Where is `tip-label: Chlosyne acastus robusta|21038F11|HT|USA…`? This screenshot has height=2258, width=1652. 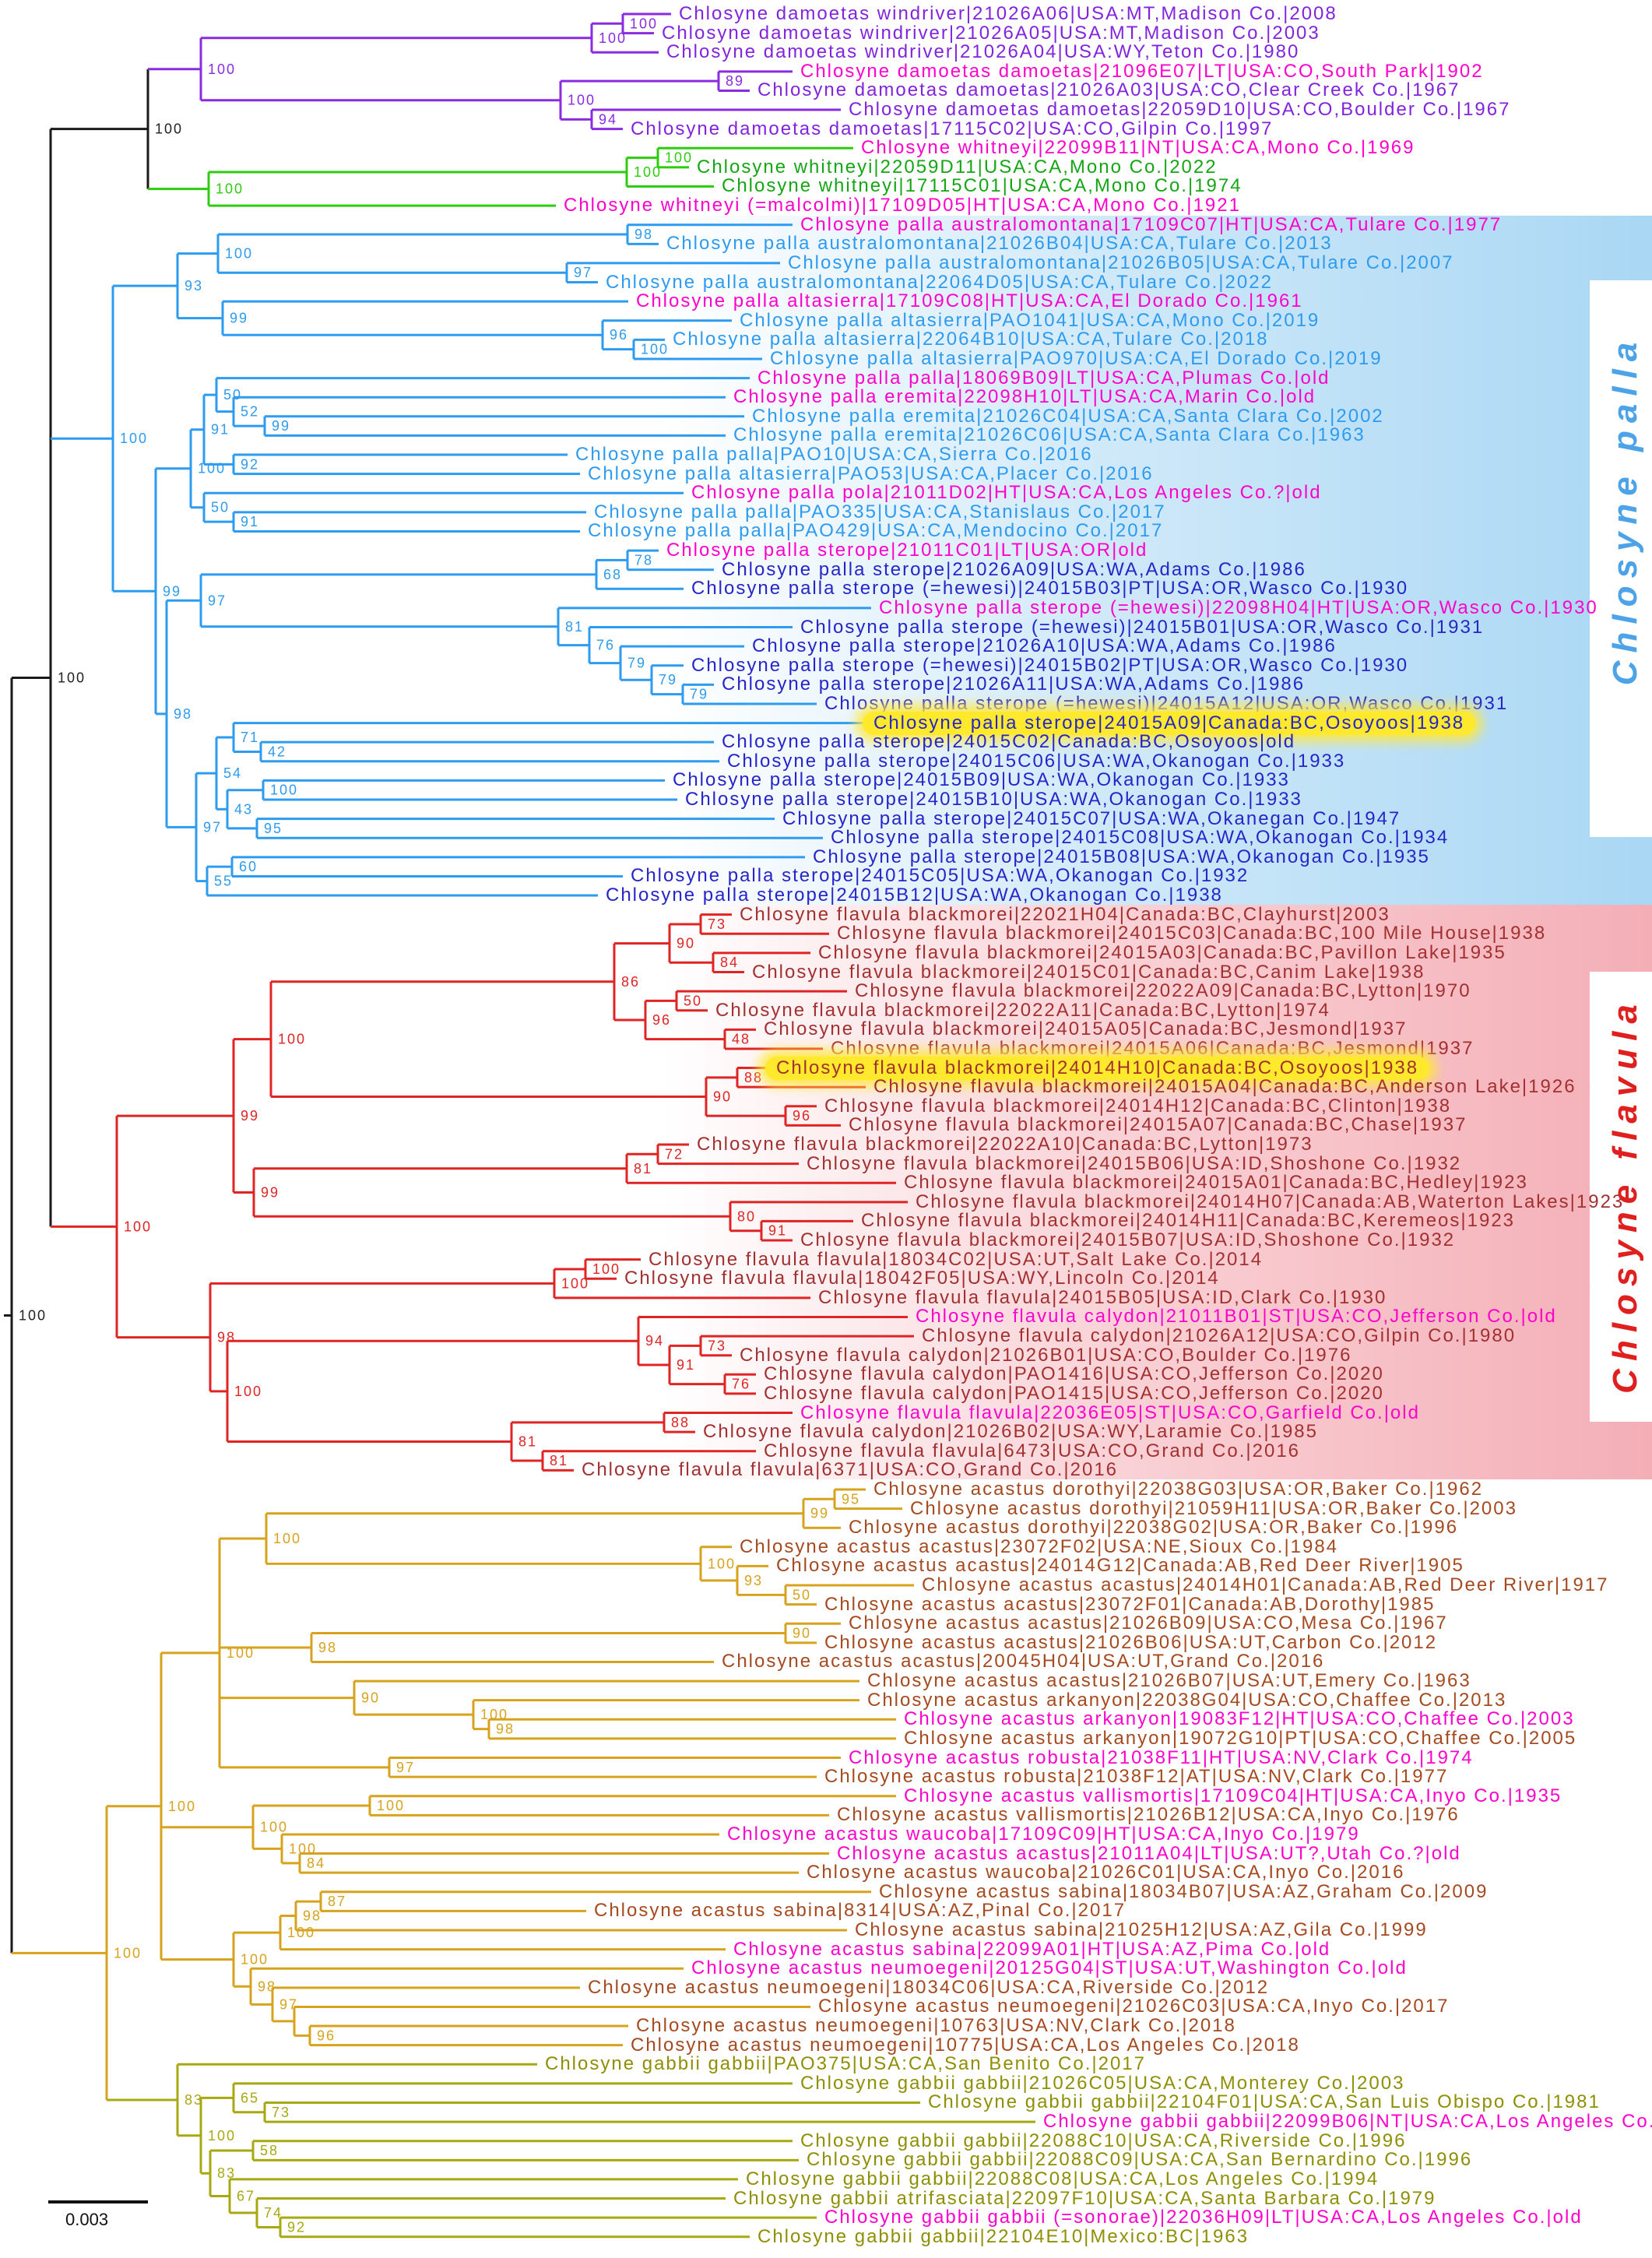 tip-label: Chlosyne acastus robusta|21038F11|HT|USA… is located at coordinates (1161, 1757).